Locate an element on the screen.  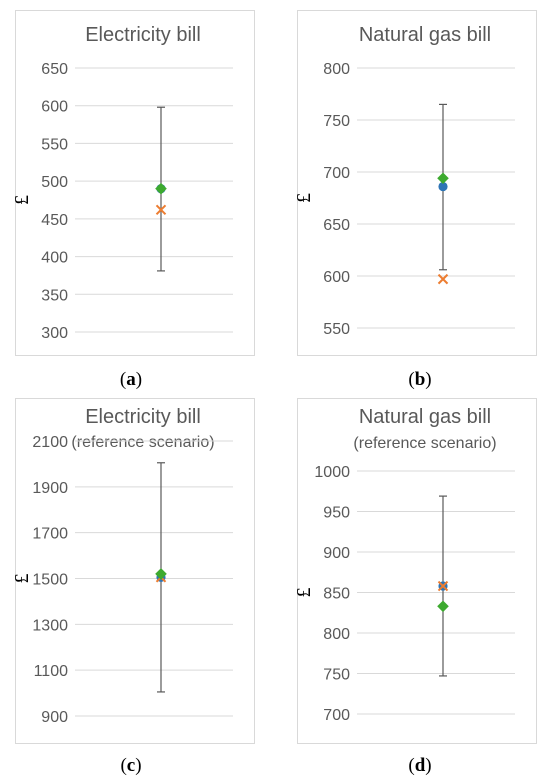
y-tick-label: 1700 is located at coordinates (50, 534).